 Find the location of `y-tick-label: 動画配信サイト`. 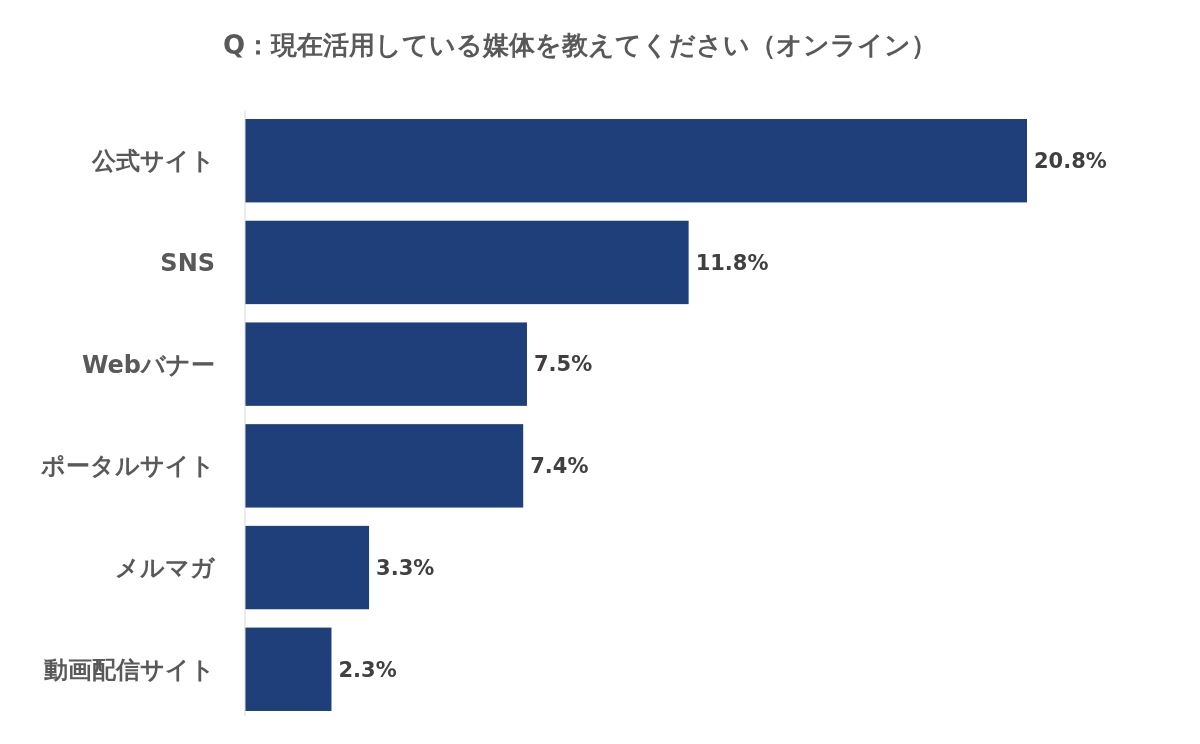

y-tick-label: 動画配信サイト is located at coordinates (129, 669).